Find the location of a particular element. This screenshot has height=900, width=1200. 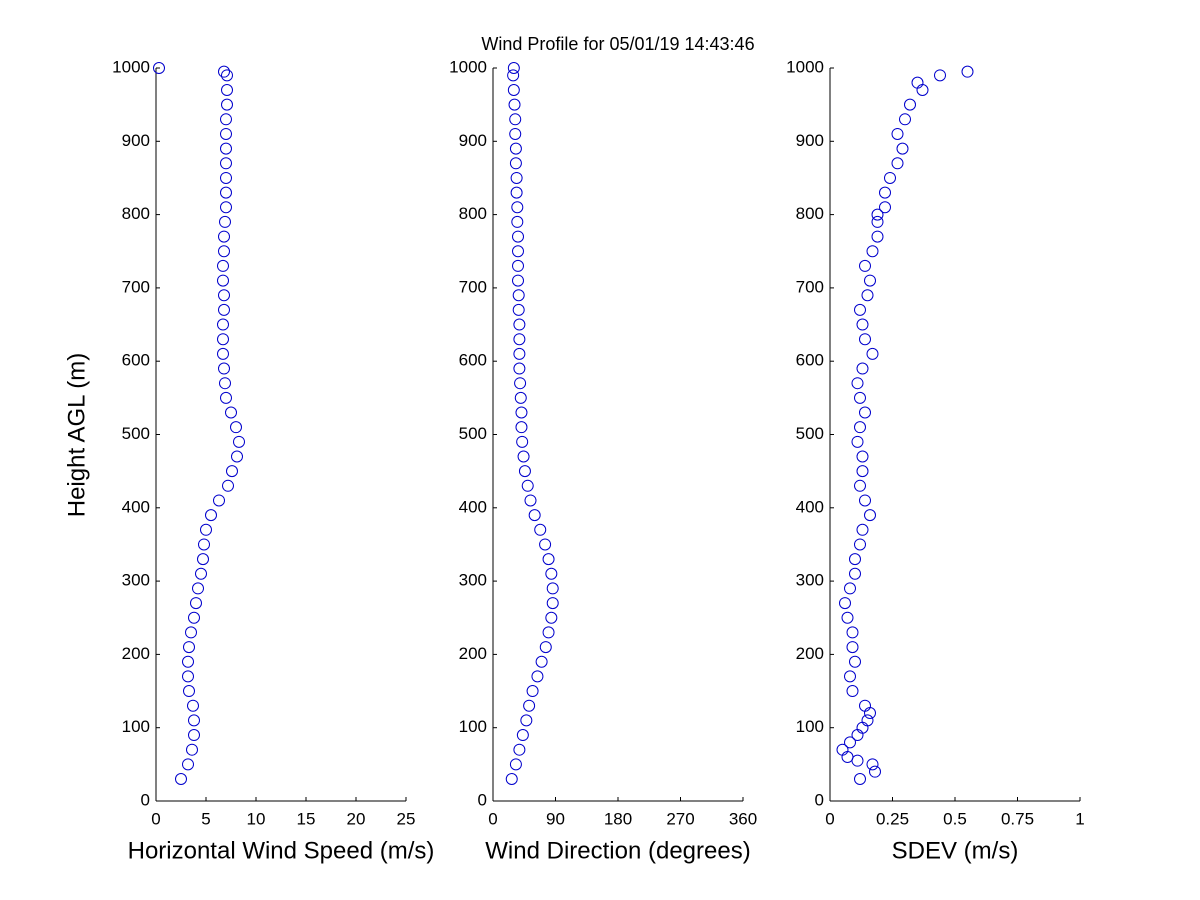

x-tick-label: 90 is located at coordinates (555, 818).